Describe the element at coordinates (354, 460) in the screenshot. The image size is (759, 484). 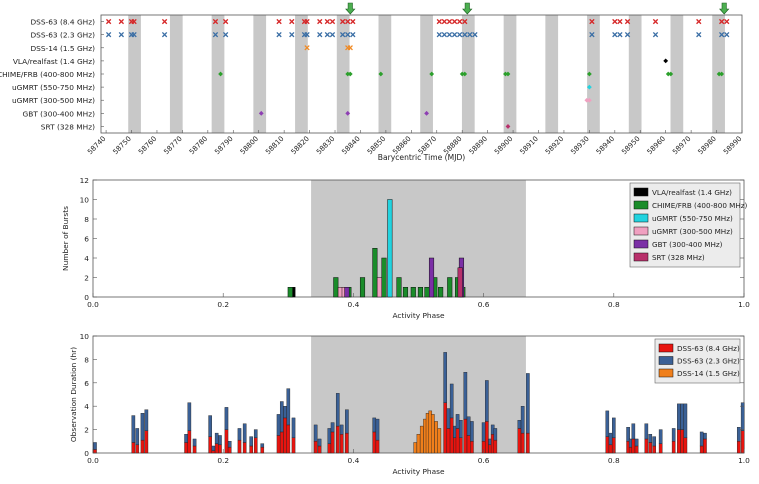
I see `x-tick-label: 0.4` at that location.